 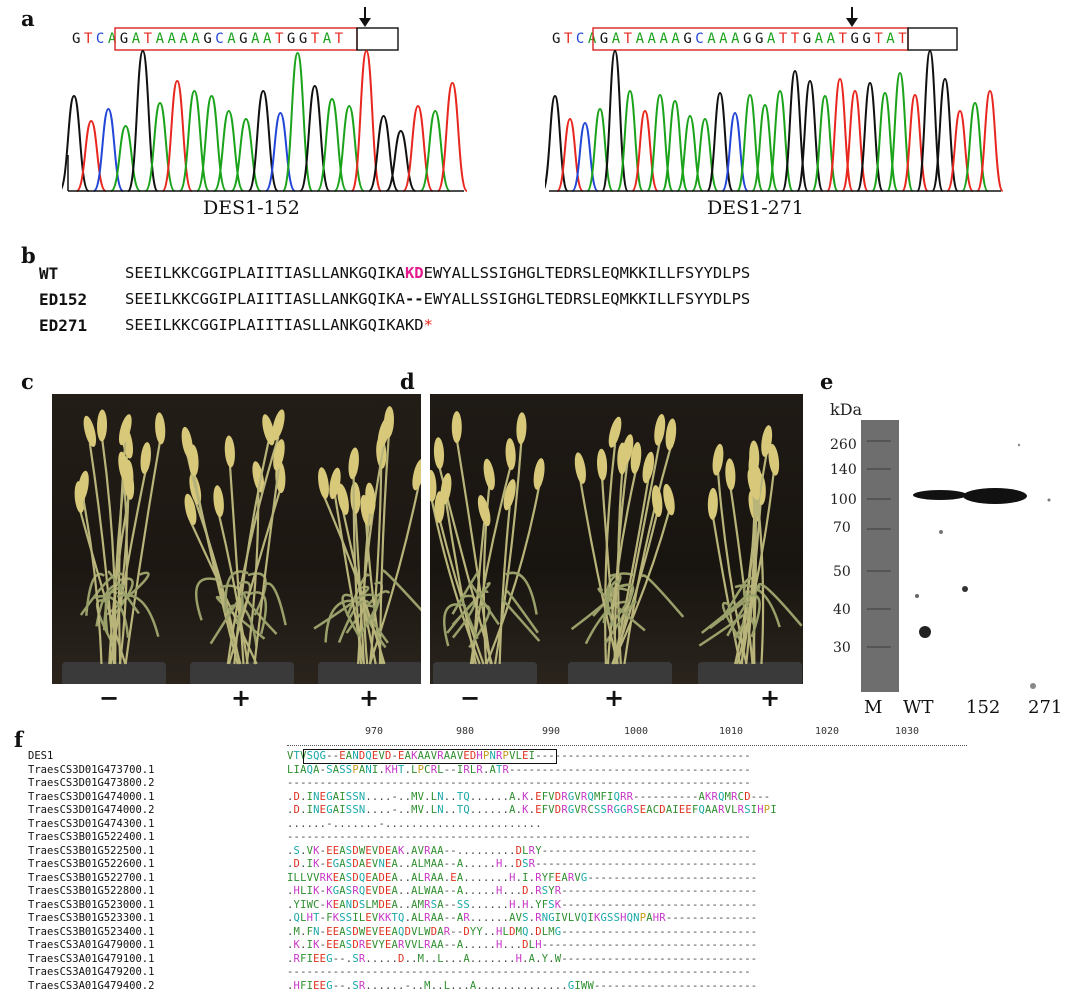 I want to click on sign-d-3: +, so click(x=770, y=698).